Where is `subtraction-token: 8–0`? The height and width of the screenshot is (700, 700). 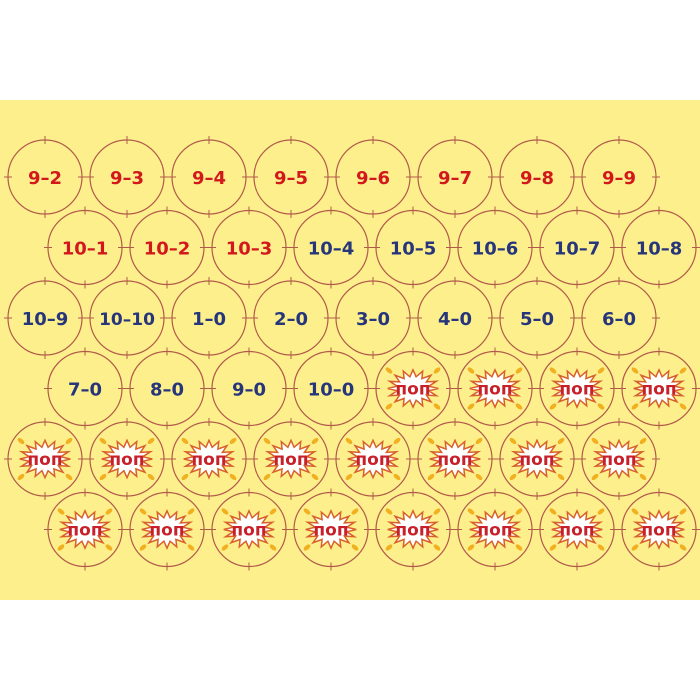 subtraction-token: 8–0 is located at coordinates (167, 388).